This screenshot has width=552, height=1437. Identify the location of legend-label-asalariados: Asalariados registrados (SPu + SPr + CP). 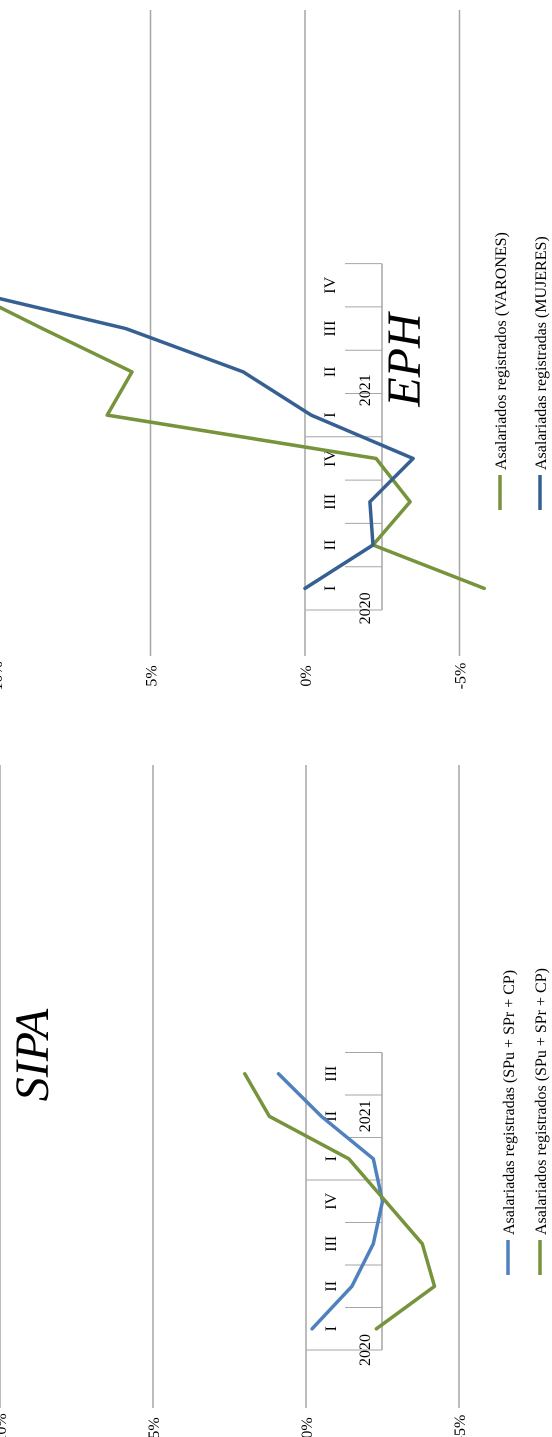
(541, 1101).